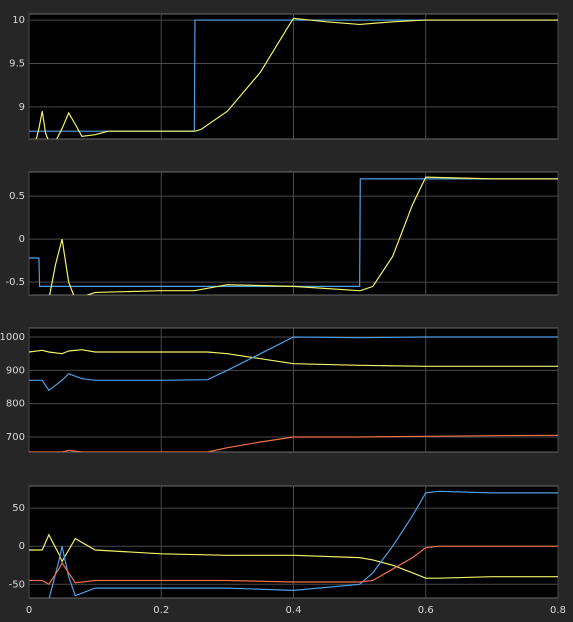  Describe the element at coordinates (294, 610) in the screenshot. I see `x-tick-label: 0.4` at that location.